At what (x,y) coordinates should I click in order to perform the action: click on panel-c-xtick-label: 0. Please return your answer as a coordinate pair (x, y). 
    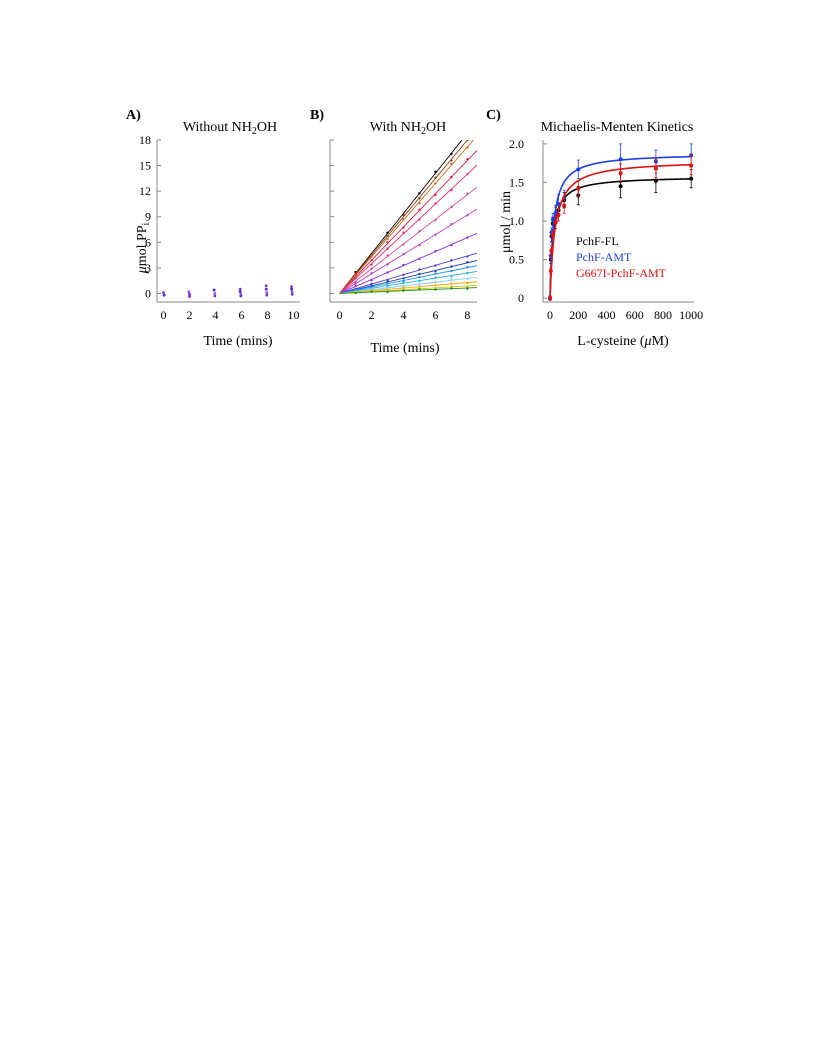
    Looking at the image, I should click on (550, 315).